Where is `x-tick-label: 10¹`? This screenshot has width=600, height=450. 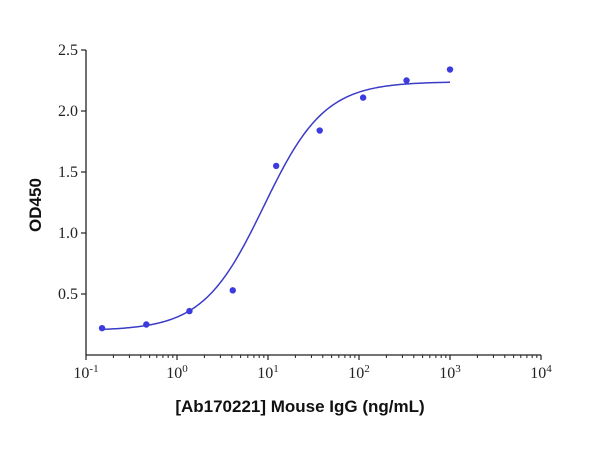 x-tick-label: 10¹ is located at coordinates (268, 372).